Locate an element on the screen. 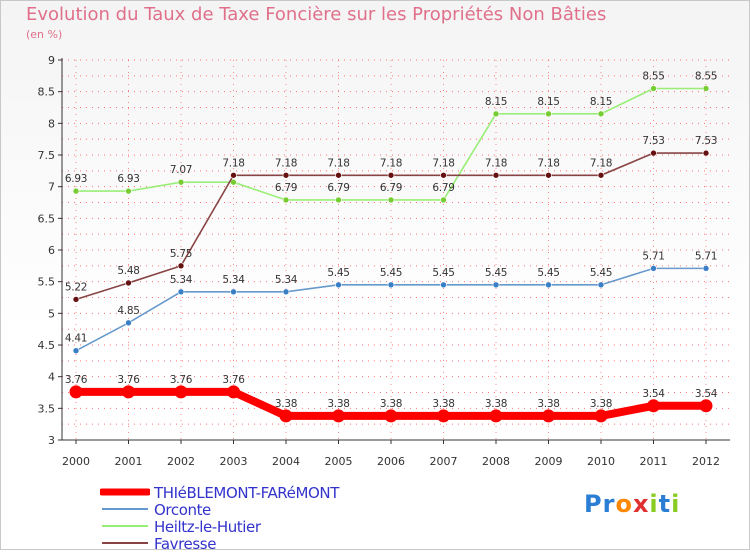 The image size is (750, 554). x-tick-label: 2002 is located at coordinates (181, 461).